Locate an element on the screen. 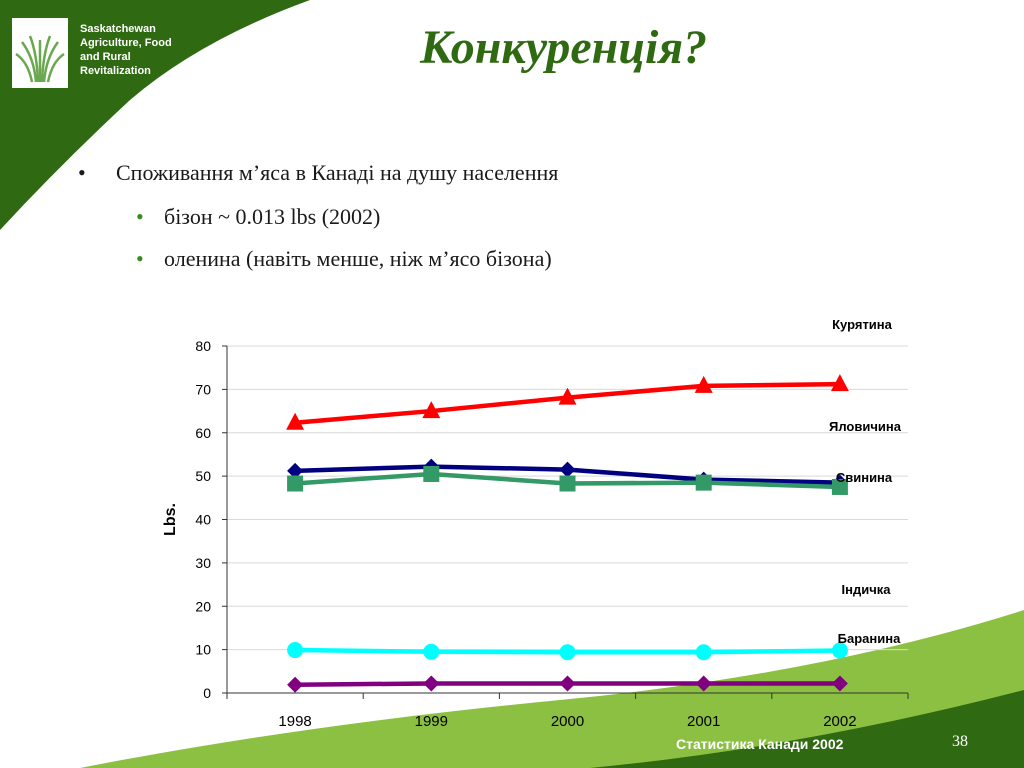 The image size is (1024, 768). logo is located at coordinates (40, 53).